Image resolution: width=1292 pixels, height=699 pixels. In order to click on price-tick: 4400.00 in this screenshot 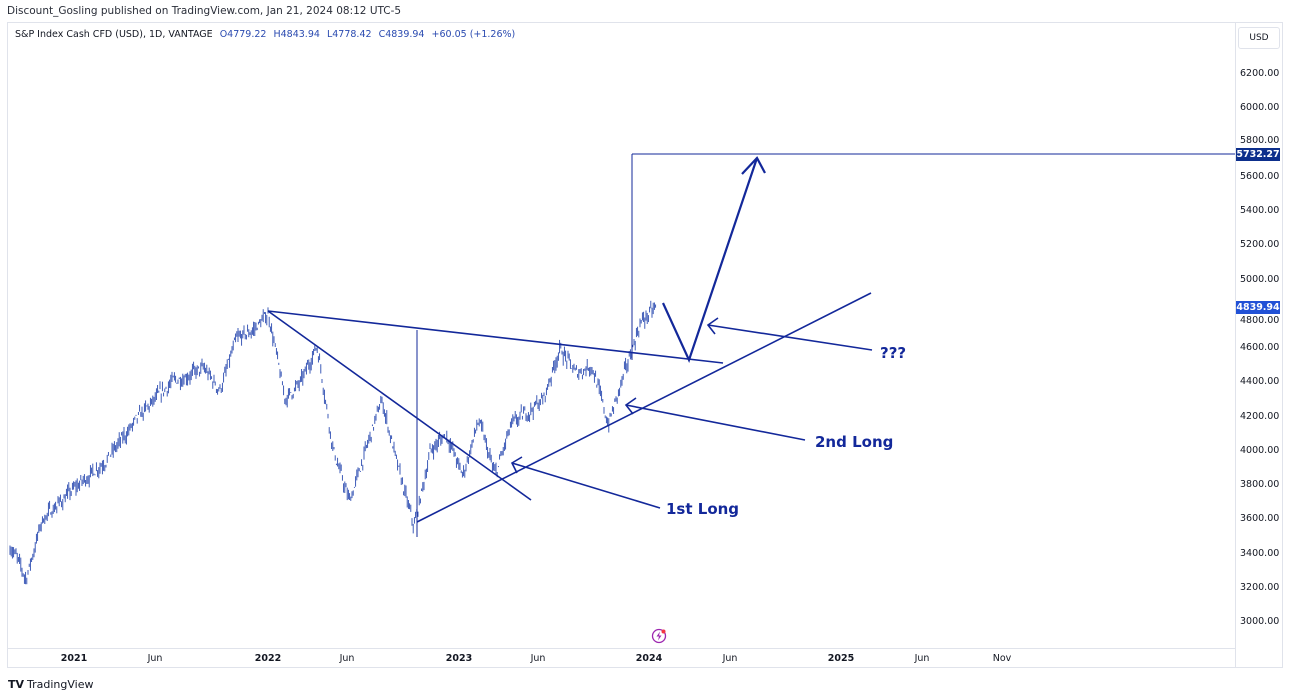, I will do `click(1260, 382)`.